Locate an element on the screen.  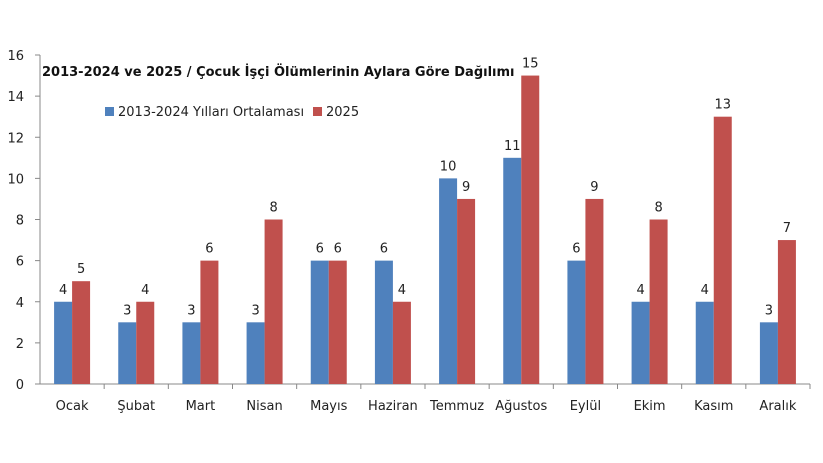
x-tick-label: Temmuz is located at coordinates (456, 406).